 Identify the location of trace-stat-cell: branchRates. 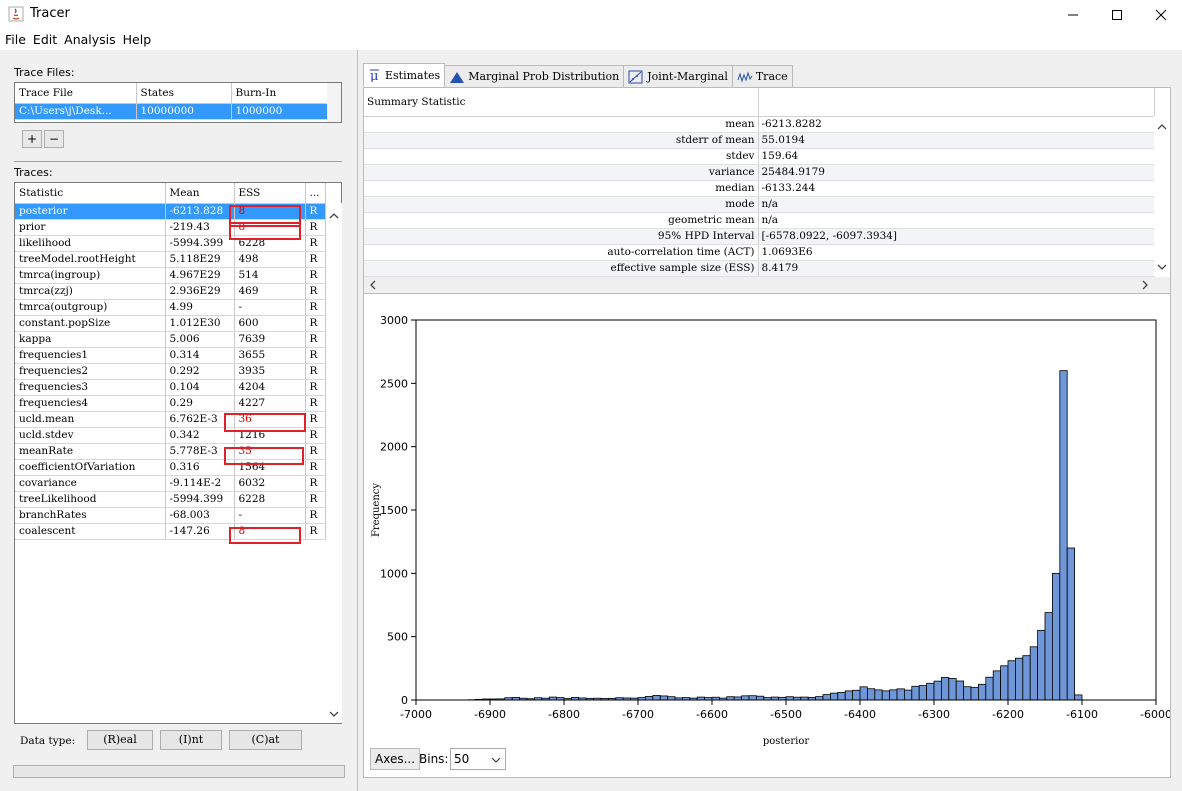
(90, 515).